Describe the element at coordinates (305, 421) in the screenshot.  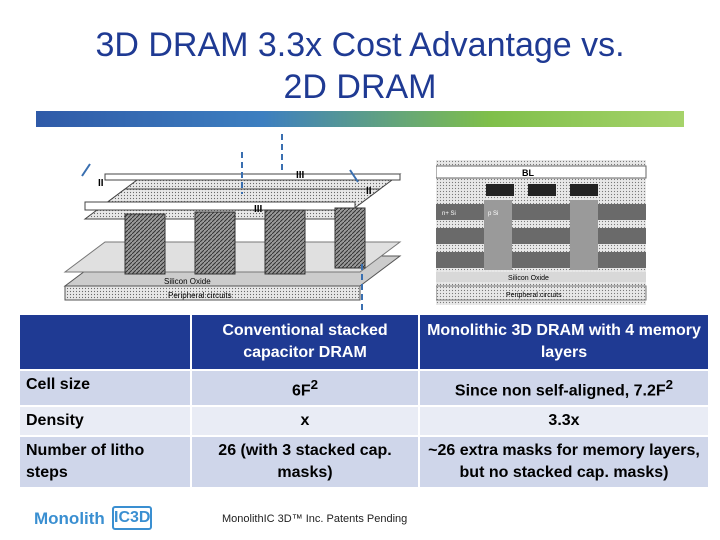
I see `density-conventional: x` at that location.